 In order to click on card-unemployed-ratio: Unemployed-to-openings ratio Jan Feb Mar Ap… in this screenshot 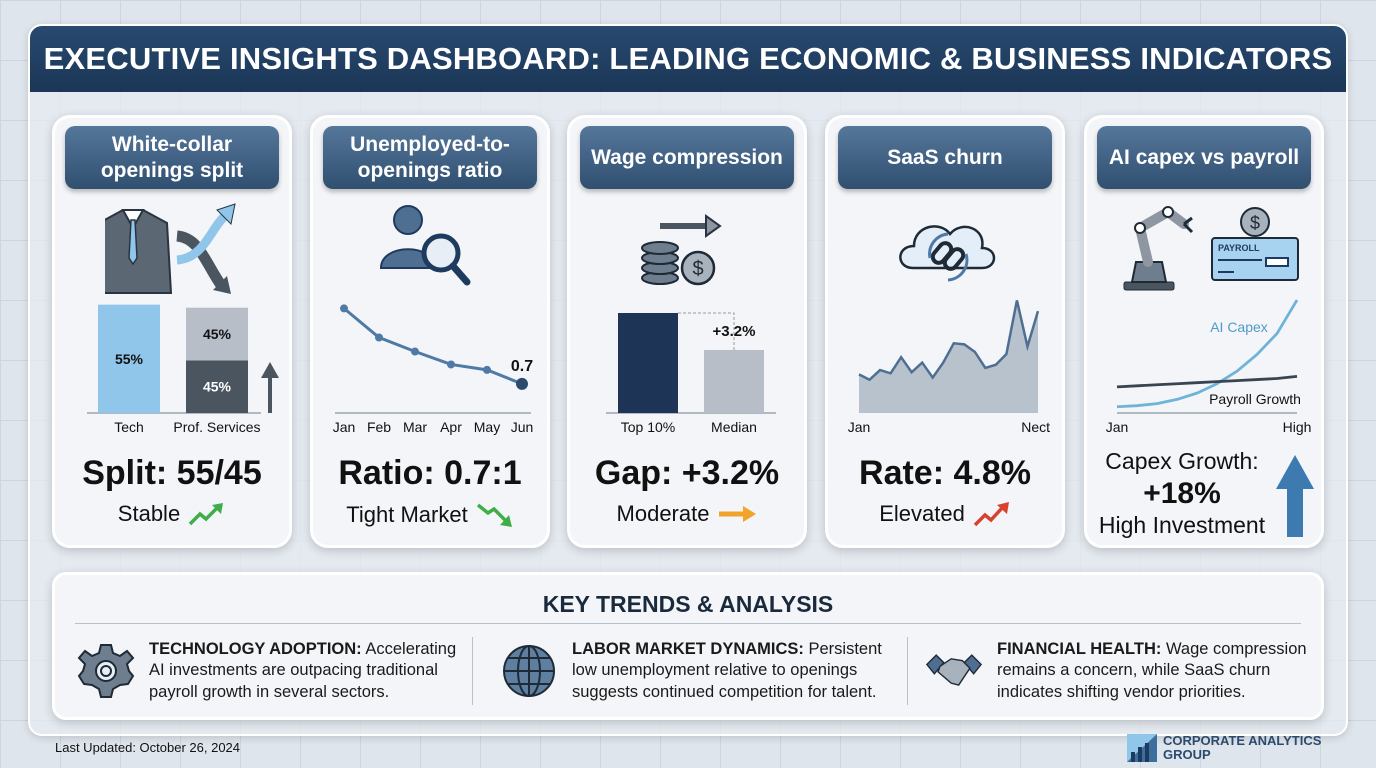, I will do `click(430, 331)`.